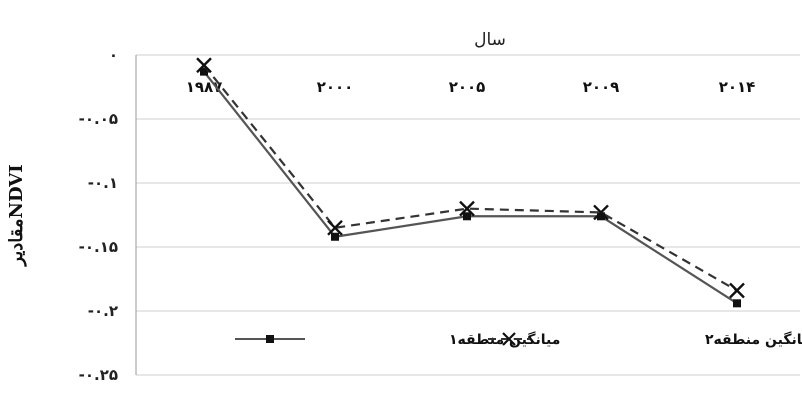 The image size is (802, 396). Describe the element at coordinates (270, 339) in the screenshot. I see `legend-marker-square-icon` at that location.